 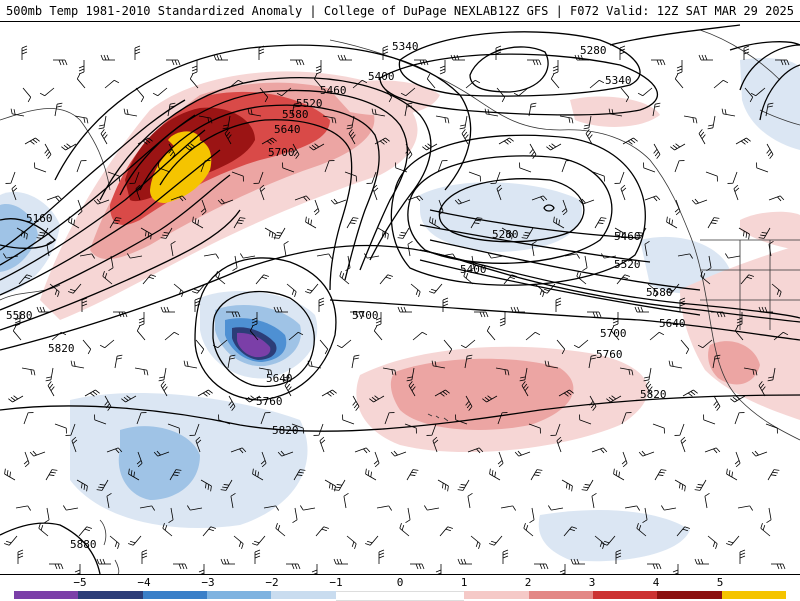 I want to click on anomaly-colorbar: −5 −4 −3 −2 −1 0 1 2 3 4 5, so click(x=400, y=587).